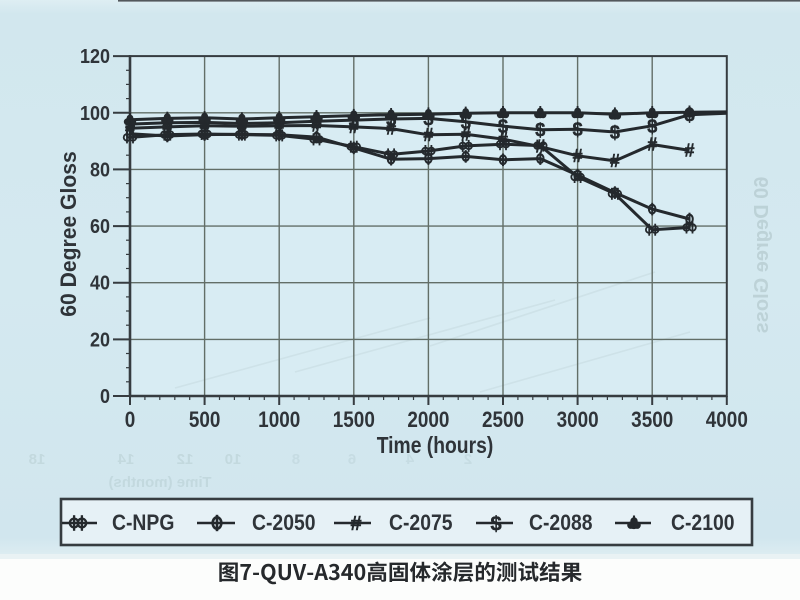  I want to click on svg-text: 14, so click(125, 459).